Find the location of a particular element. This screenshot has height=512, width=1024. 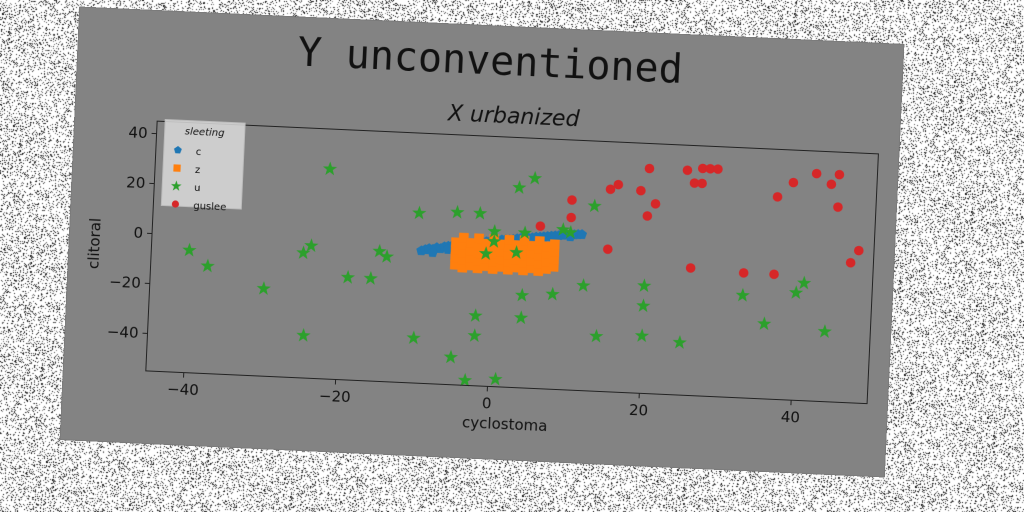

x-tick-label: 40 is located at coordinates (790, 417).